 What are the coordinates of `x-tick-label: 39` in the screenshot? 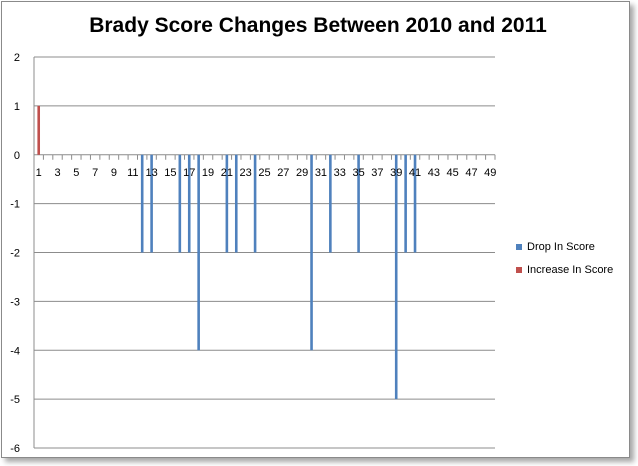 It's located at (396, 173).